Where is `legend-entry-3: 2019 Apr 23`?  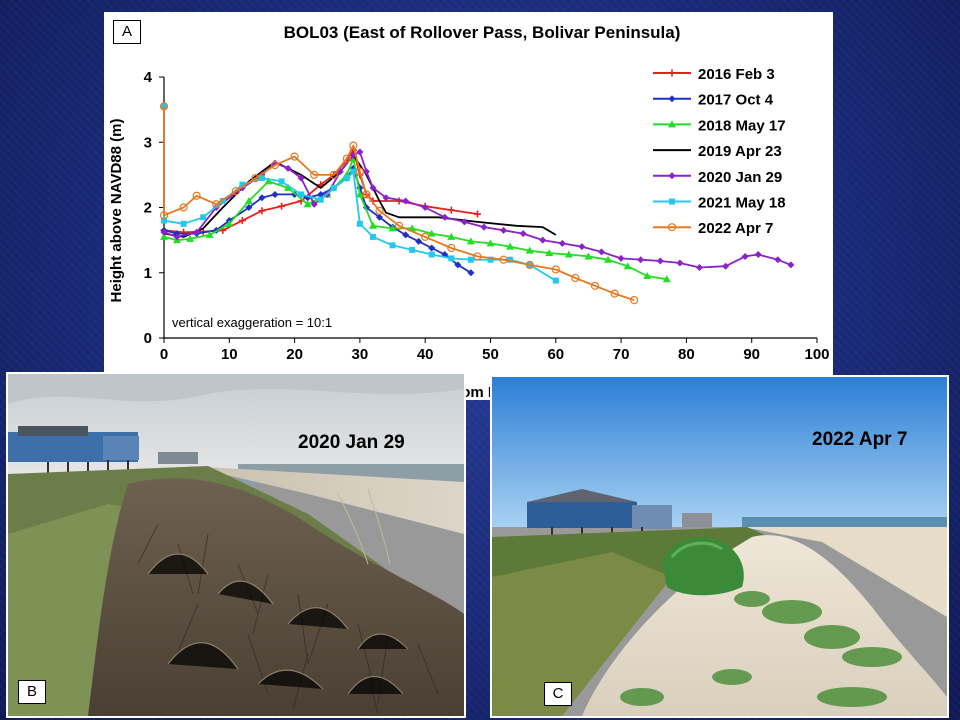 legend-entry-3: 2019 Apr 23 is located at coordinates (717, 151).